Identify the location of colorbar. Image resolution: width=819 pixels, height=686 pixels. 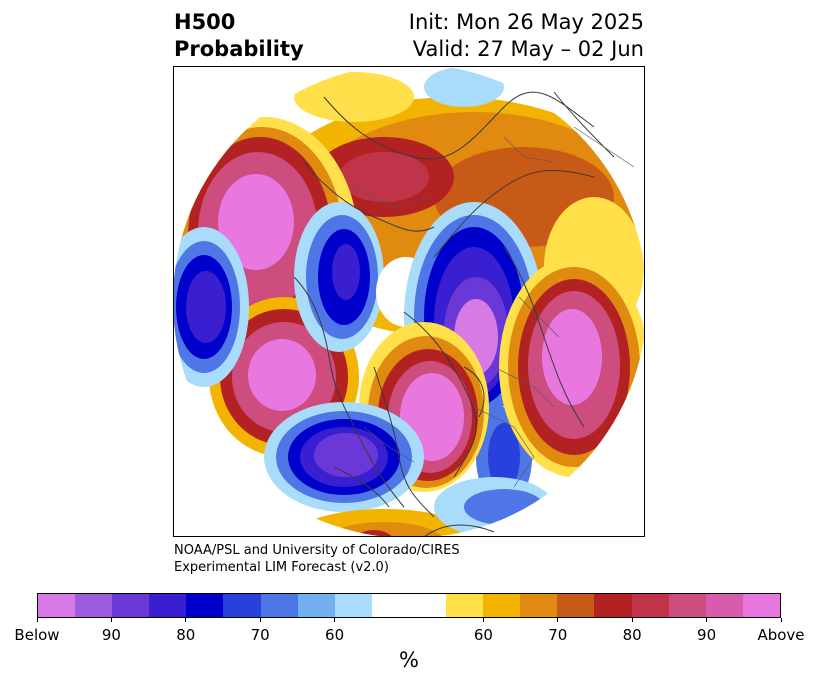
(409, 605).